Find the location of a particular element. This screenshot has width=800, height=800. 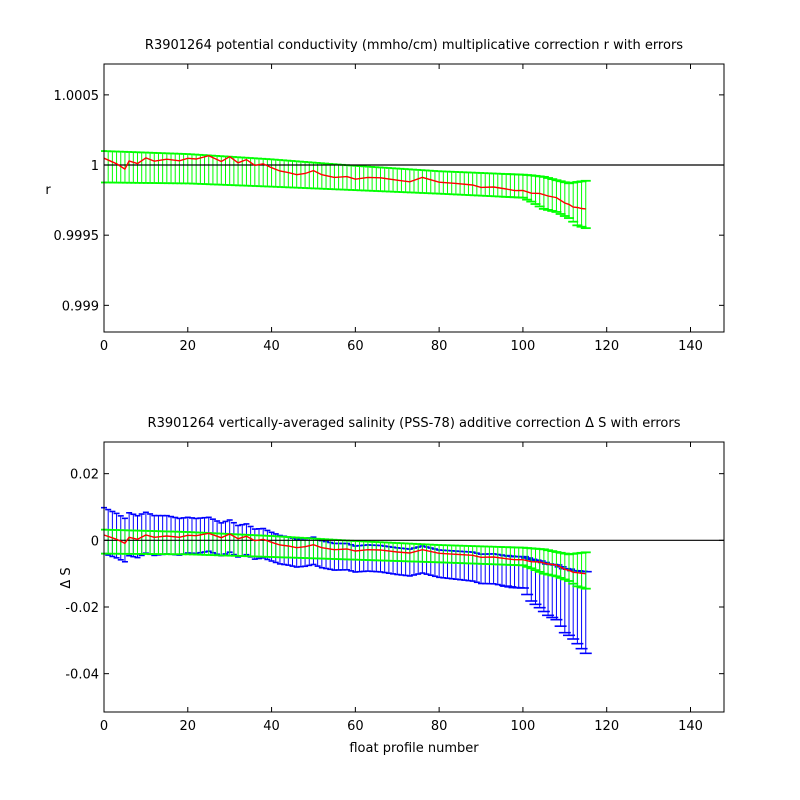

bottom-y-tick-label: 0.02 is located at coordinates (84, 475).